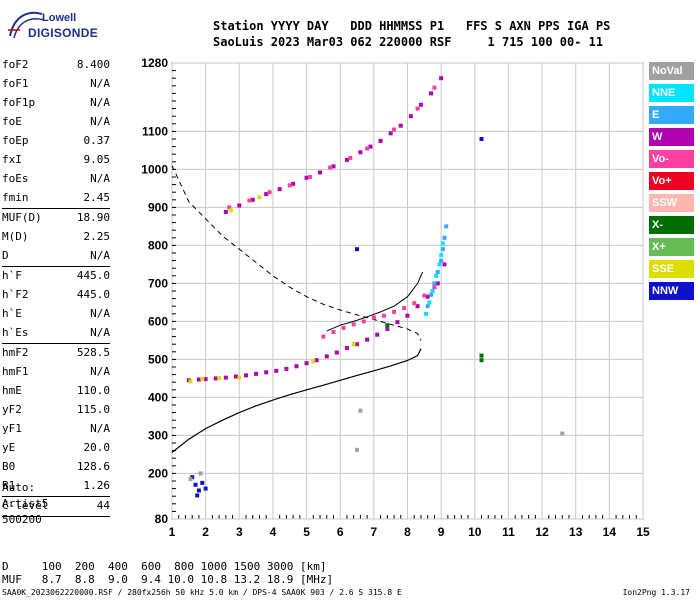  I want to click on y-tick-label: 1100, so click(155, 131).